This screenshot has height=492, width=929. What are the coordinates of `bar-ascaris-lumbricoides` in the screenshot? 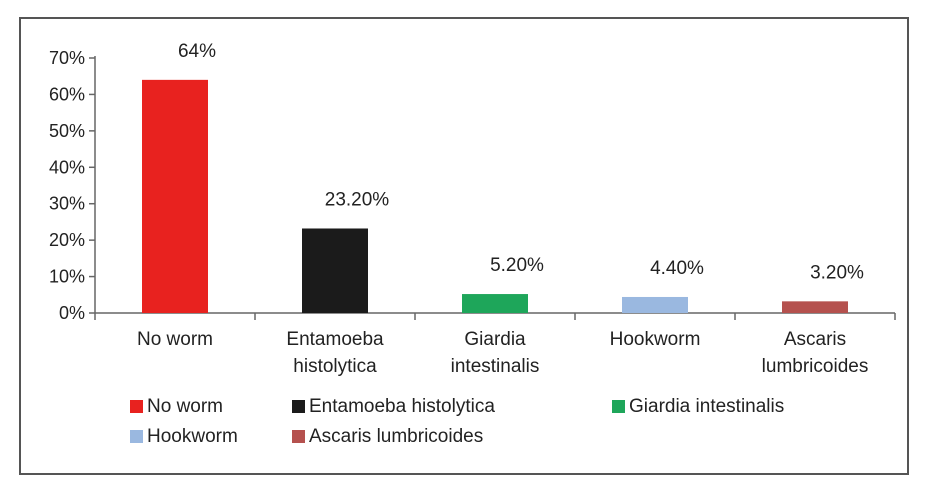 It's located at (815, 307).